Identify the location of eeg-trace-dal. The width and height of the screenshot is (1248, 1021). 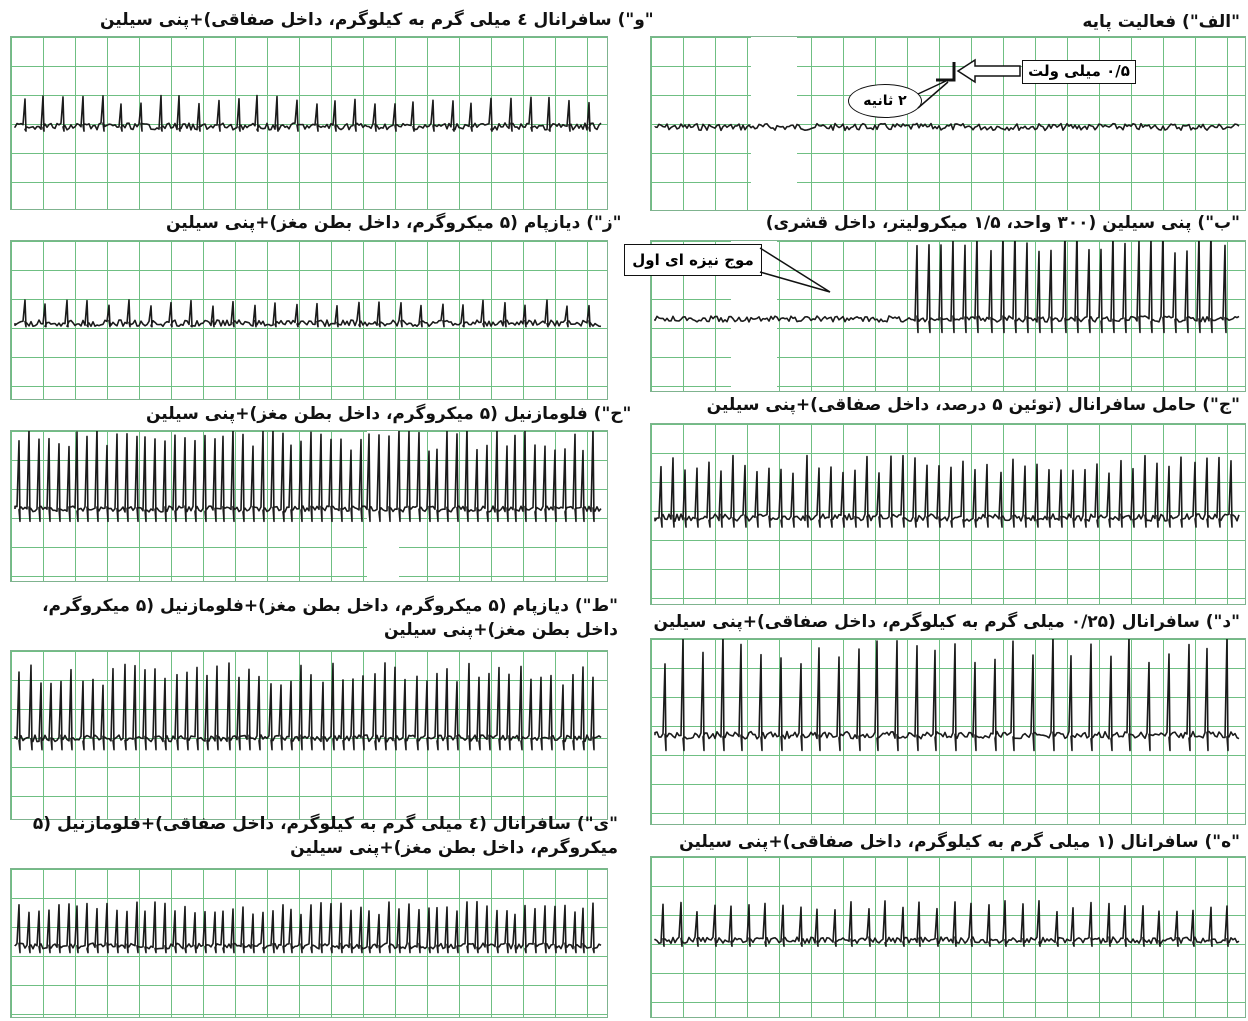
(947, 695).